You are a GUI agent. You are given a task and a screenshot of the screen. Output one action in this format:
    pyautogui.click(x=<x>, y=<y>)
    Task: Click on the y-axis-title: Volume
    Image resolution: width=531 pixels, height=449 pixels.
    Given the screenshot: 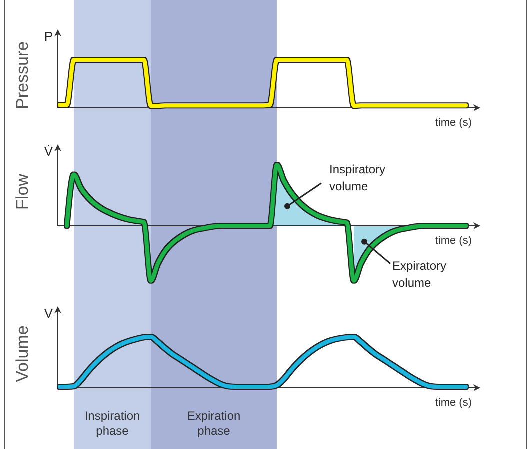 What is the action you would take?
    pyautogui.click(x=22, y=354)
    